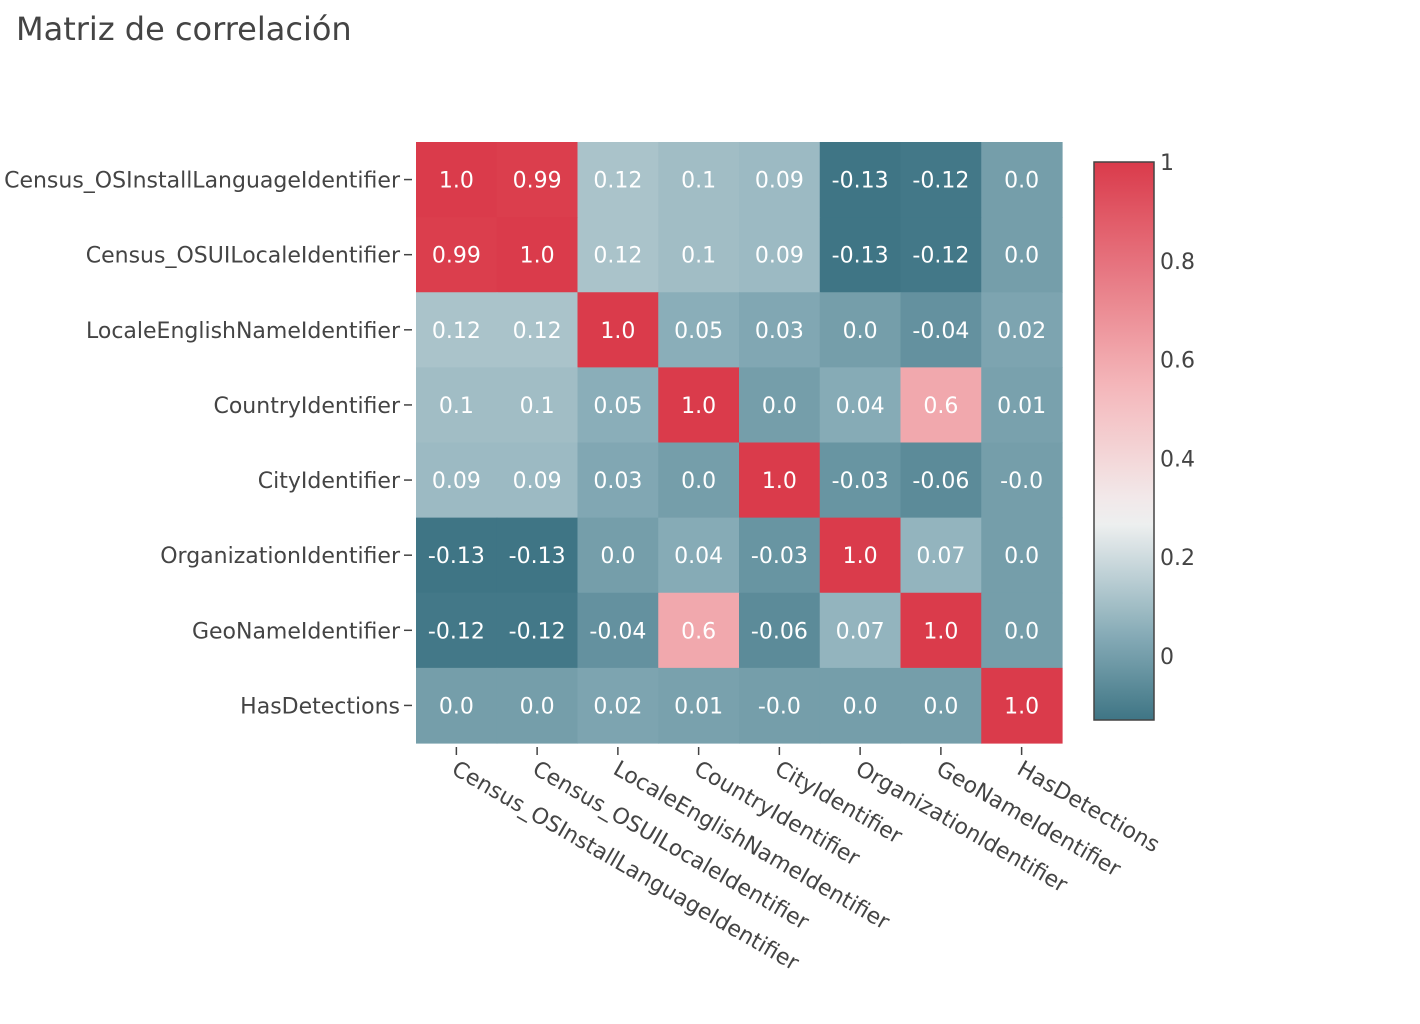 The width and height of the screenshot is (1420, 1024). What do you see at coordinates (306, 406) in the screenshot?
I see `y-tick-label: CountryIdentifier` at bounding box center [306, 406].